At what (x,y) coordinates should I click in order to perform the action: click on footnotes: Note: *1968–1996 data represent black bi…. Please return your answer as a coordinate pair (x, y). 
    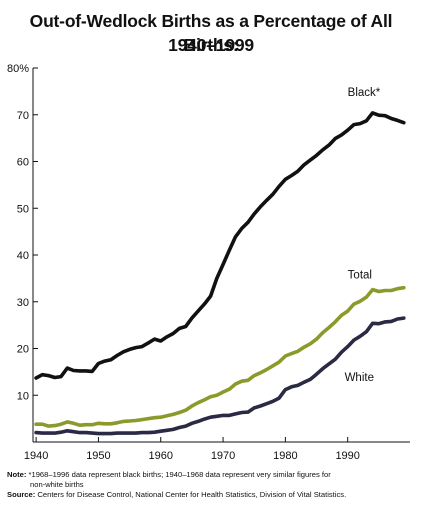
    Looking at the image, I should click on (212, 485).